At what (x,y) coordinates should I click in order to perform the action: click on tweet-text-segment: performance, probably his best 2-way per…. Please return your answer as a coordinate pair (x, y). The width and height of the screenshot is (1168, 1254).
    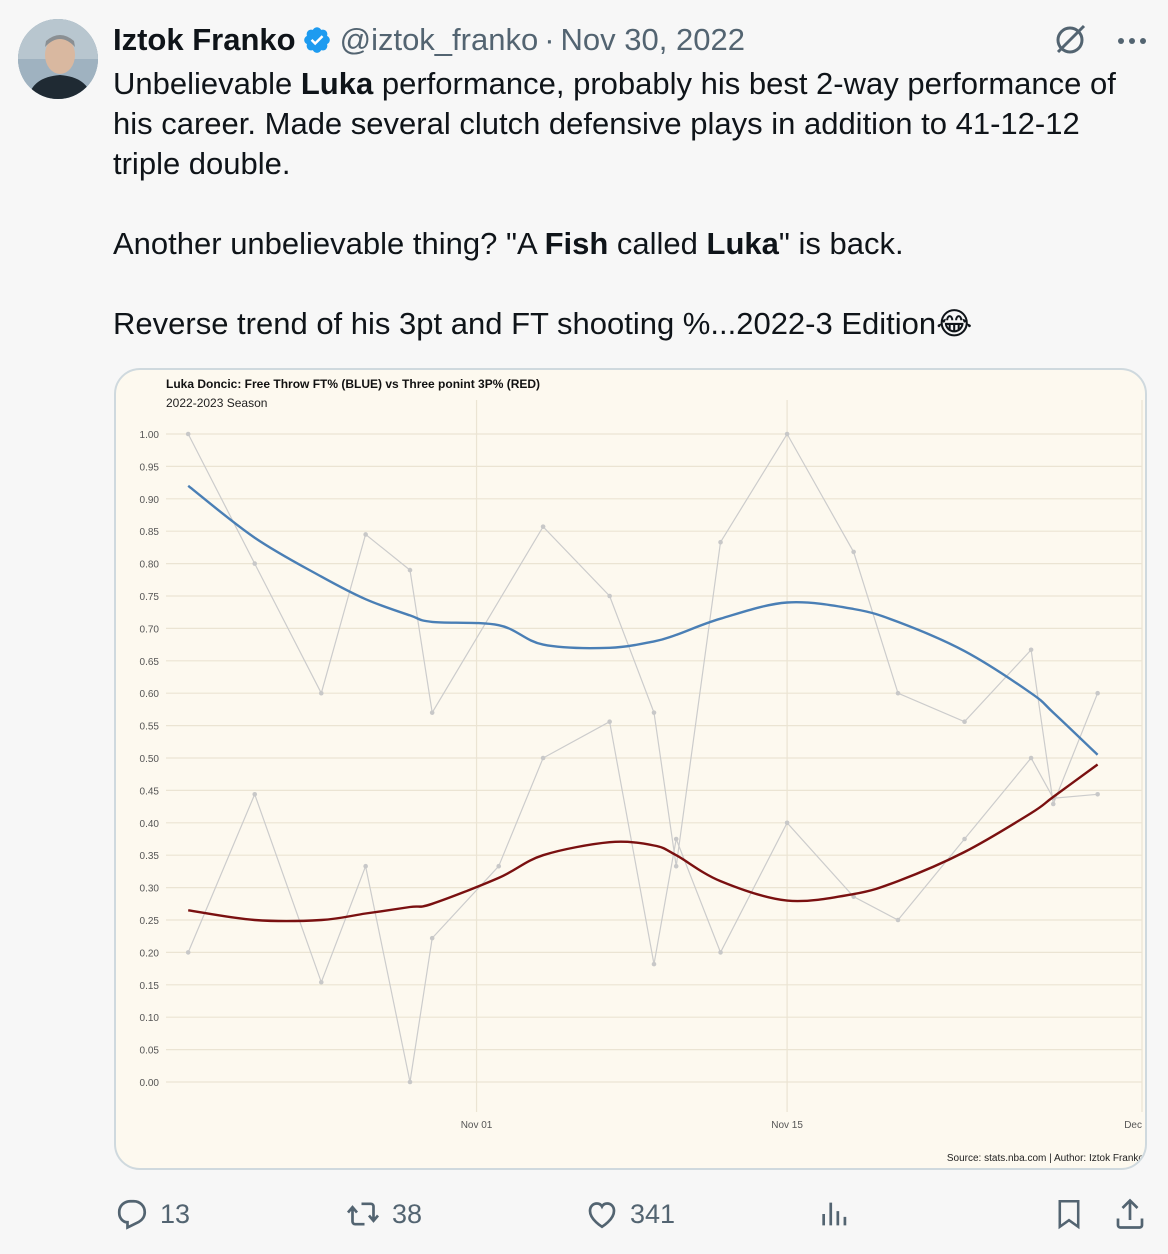
    Looking at the image, I should click on (614, 163).